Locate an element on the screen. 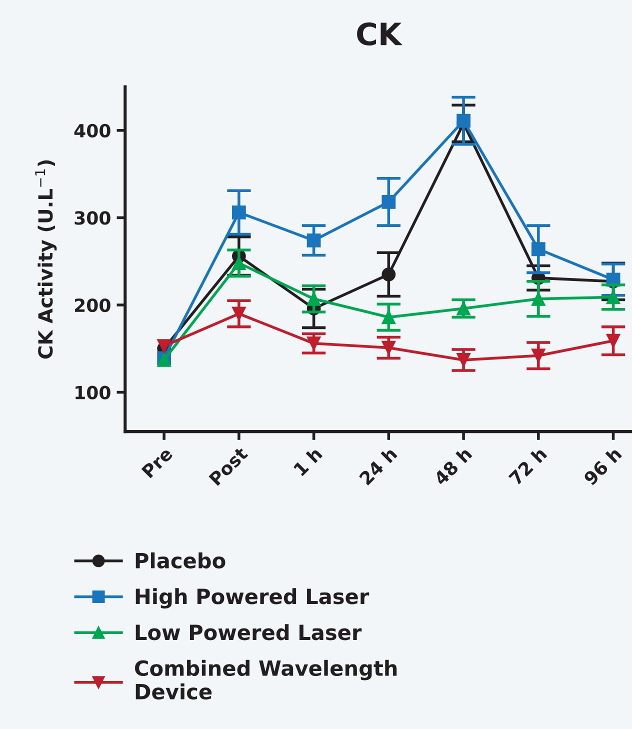 This screenshot has width=632, height=729. x-tick-label: 48 h is located at coordinates (452, 466).